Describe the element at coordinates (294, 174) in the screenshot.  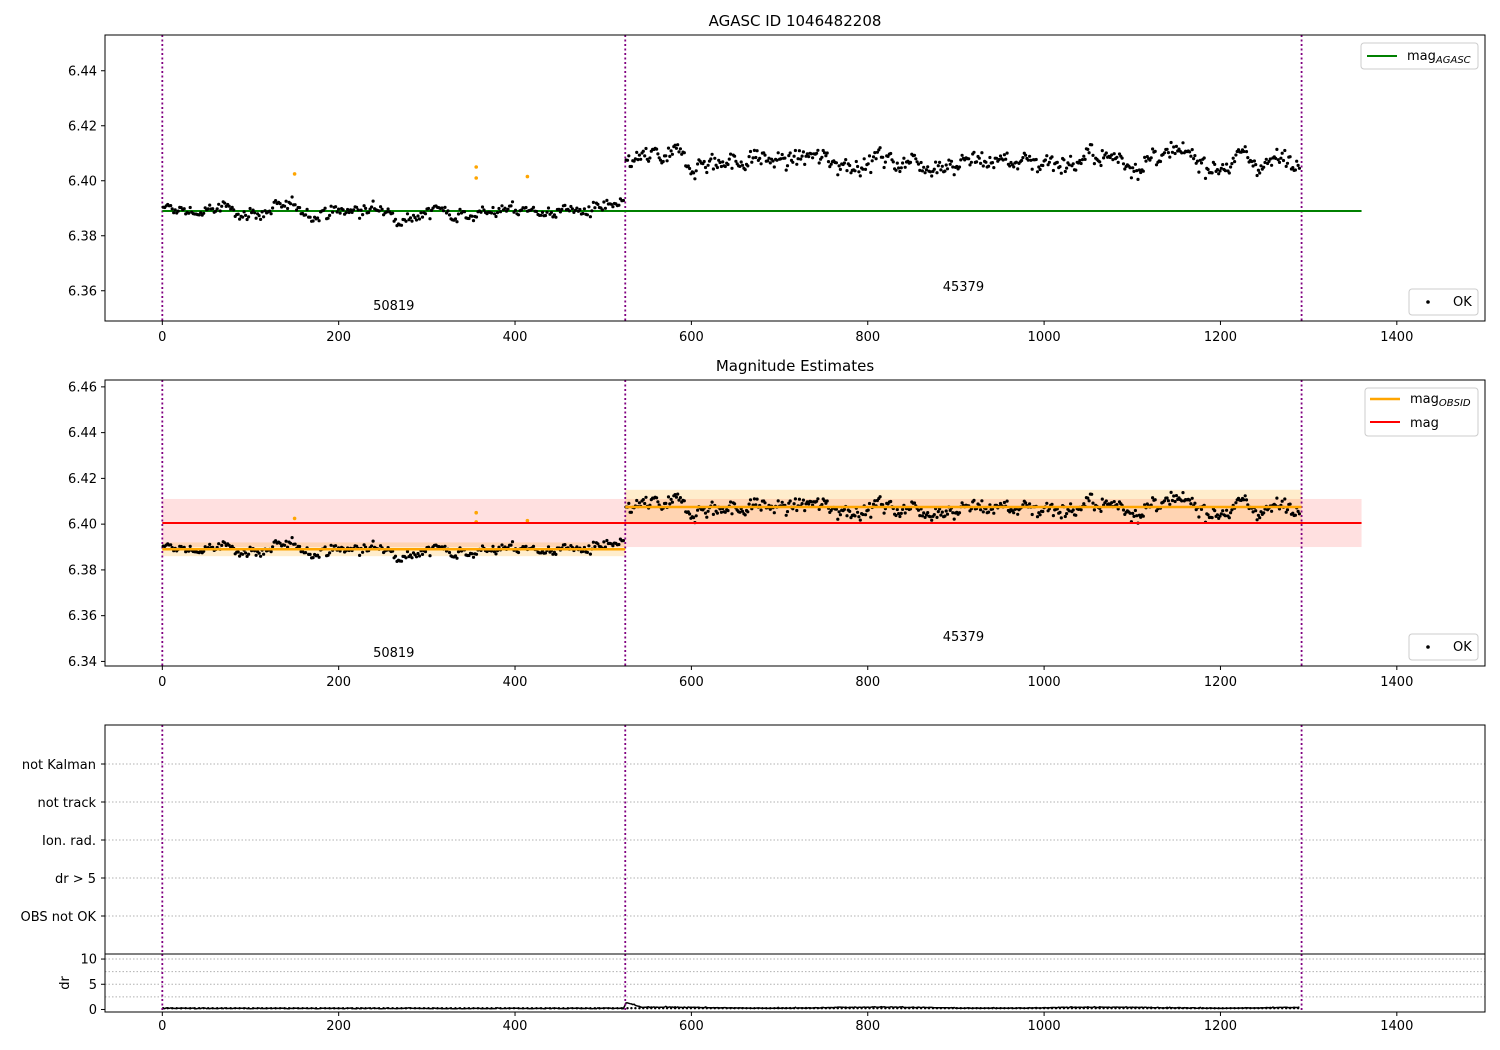
I see `data-point-flagged` at that location.